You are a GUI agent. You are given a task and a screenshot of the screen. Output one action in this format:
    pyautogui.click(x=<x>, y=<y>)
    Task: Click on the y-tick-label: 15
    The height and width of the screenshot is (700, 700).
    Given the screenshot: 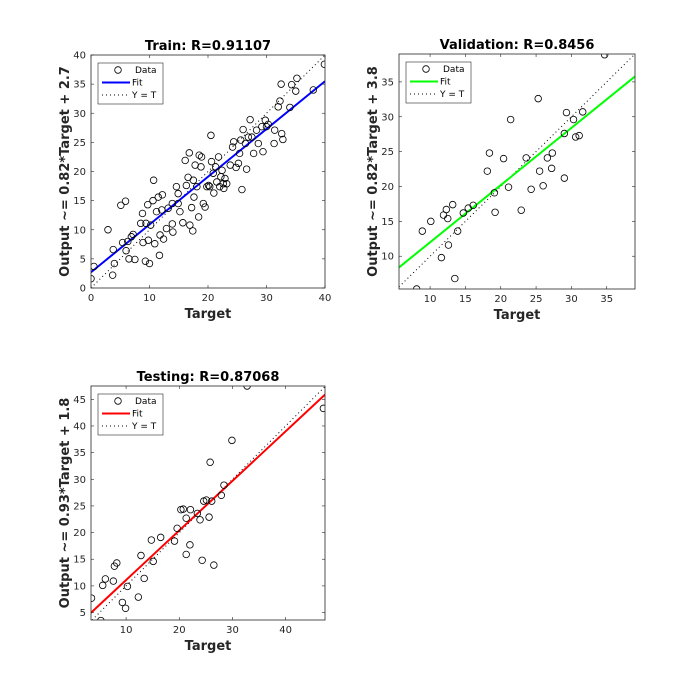 What is the action you would take?
    pyautogui.click(x=387, y=222)
    